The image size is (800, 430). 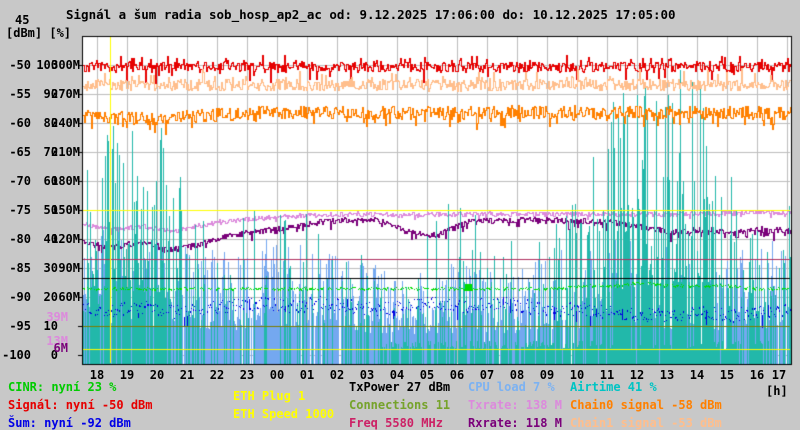 I want to click on y-tick-label: -90, so click(x=20, y=297).